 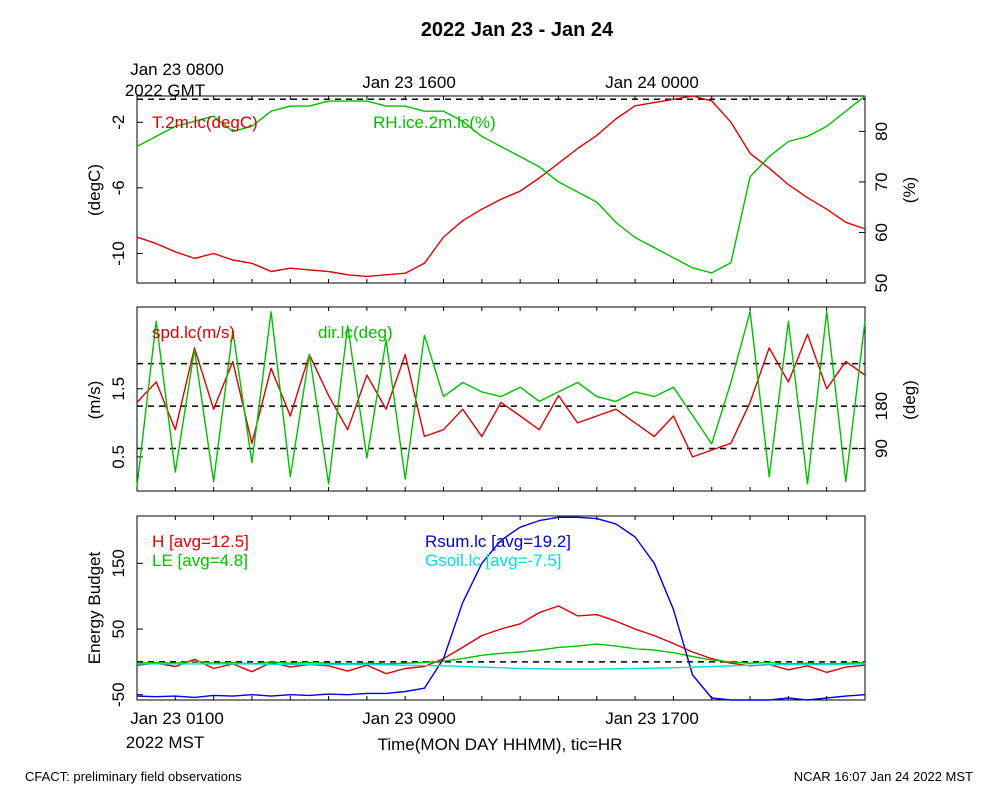 I want to click on panel1-right-axis-label: (%), so click(x=909, y=190).